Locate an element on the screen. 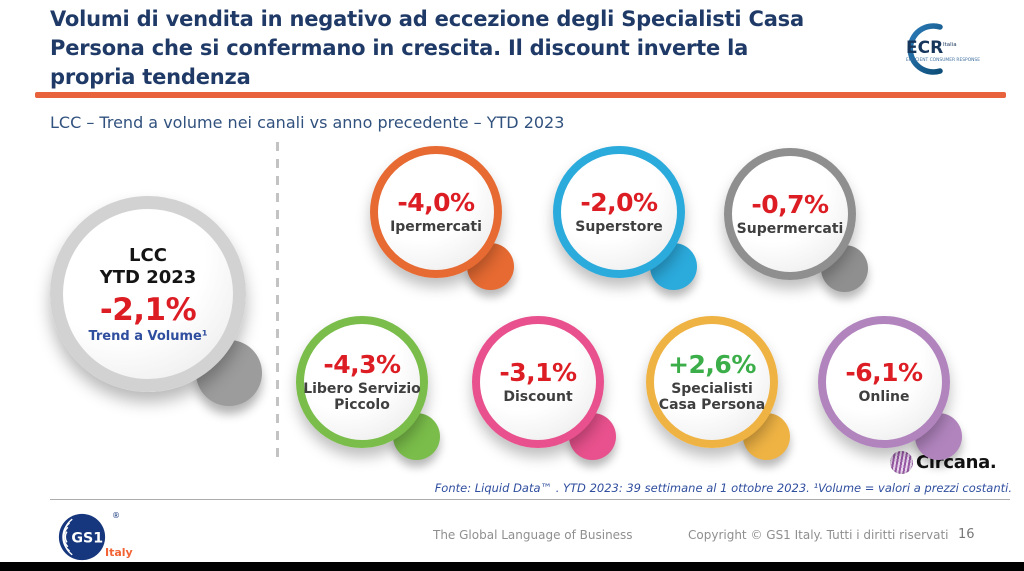  ecr-logo: ECR Italia EFFICIENT CONSUMER RESPONSE is located at coordinates (940, 52).